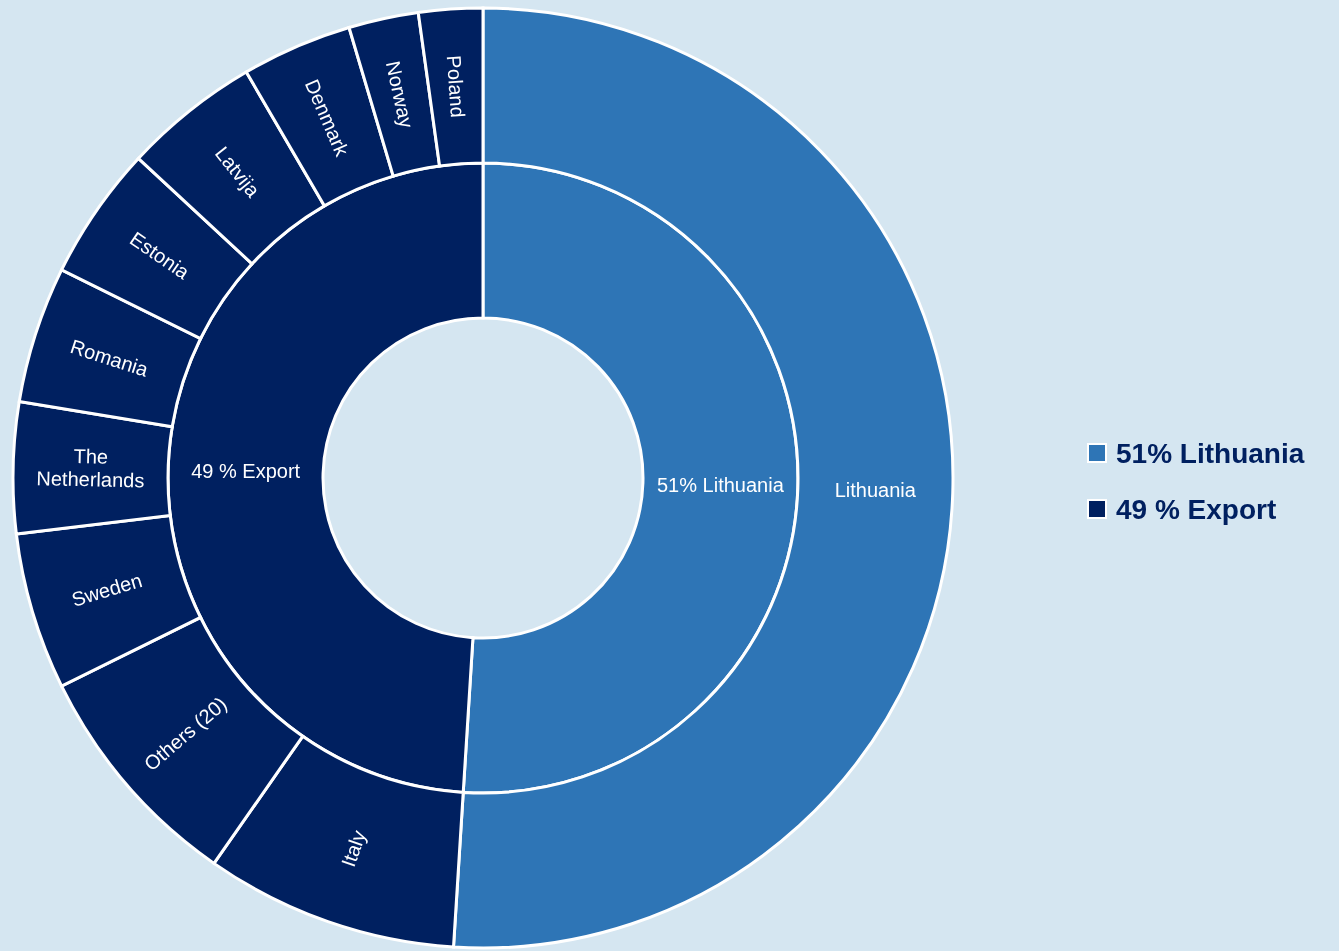 The height and width of the screenshot is (951, 1339). What do you see at coordinates (720, 485) in the screenshot?
I see `slice-label: 51% Lithuania` at bounding box center [720, 485].